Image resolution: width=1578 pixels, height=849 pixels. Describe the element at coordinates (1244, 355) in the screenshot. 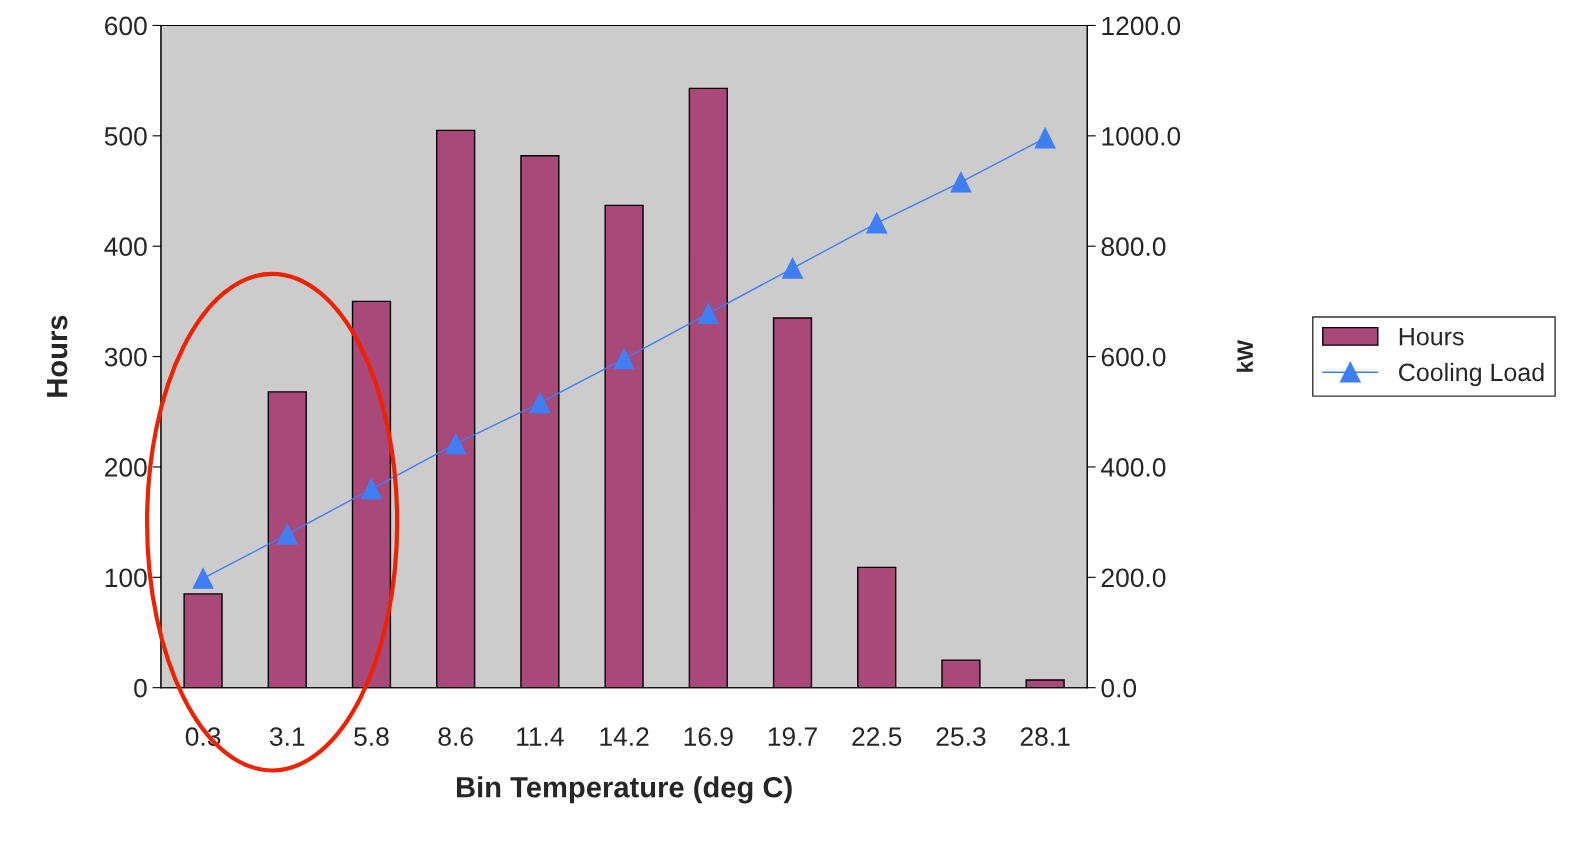

I see `y2-axis-title: kW` at that location.